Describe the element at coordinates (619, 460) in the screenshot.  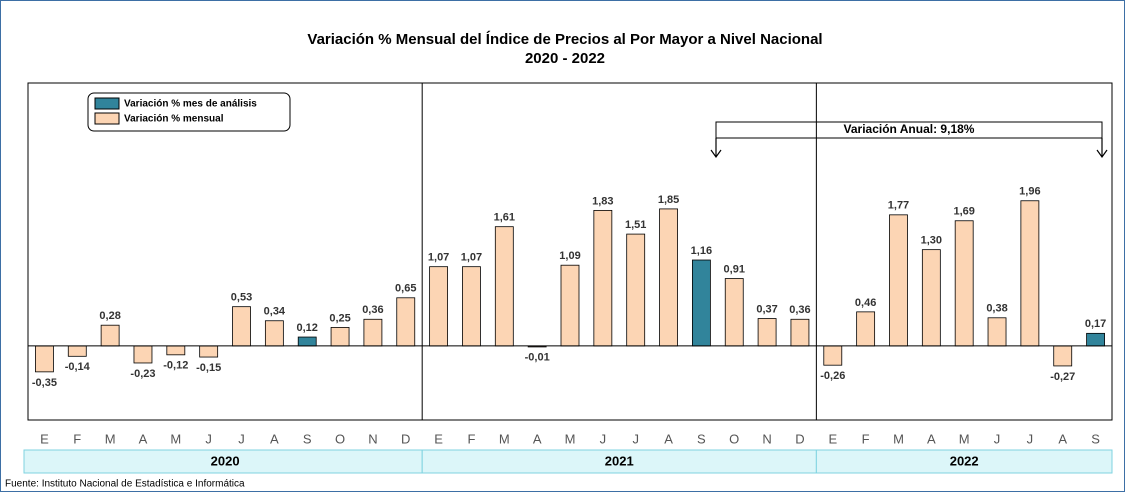
I see `year-label: 2021` at that location.